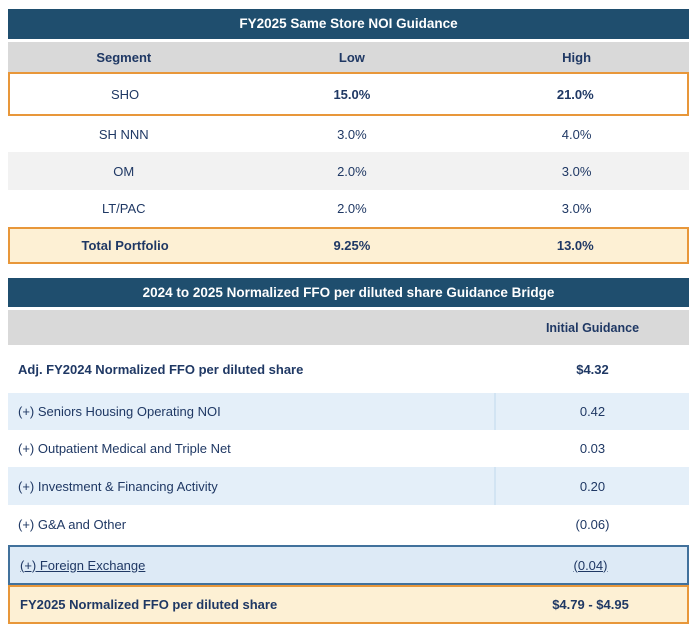 Image resolution: width=697 pixels, height=629 pixels. What do you see at coordinates (590, 604) in the screenshot?
I see `row-value: $4.79 - $4.95` at bounding box center [590, 604].